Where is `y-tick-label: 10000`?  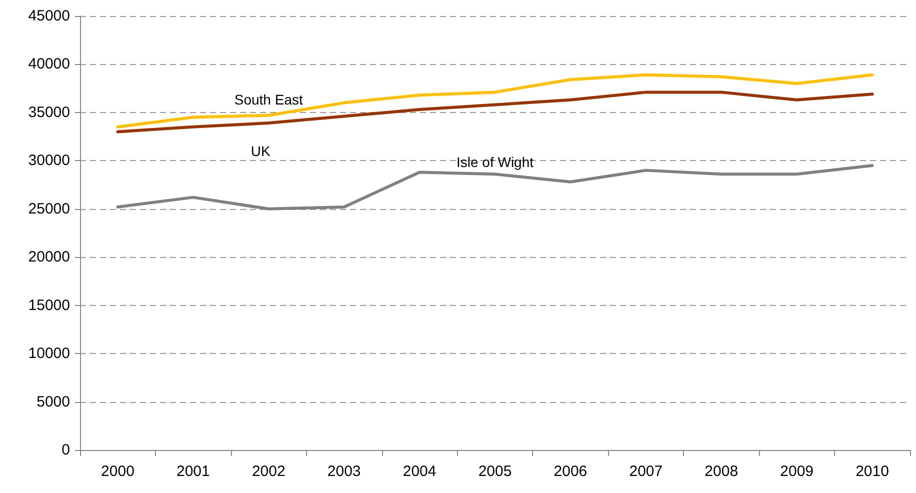 y-tick-label: 10000 is located at coordinates (49, 353).